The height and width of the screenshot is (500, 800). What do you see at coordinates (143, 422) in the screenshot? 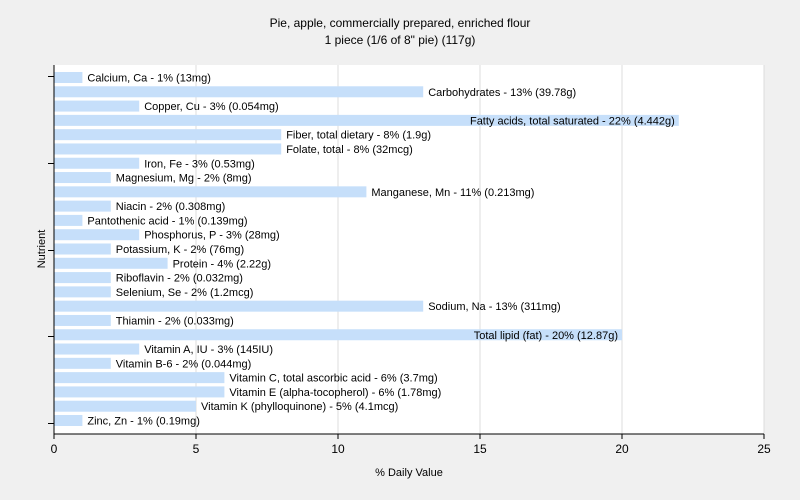
I see `bar-label: Zinc, Zn - 1% (0.19mg)` at bounding box center [143, 422].